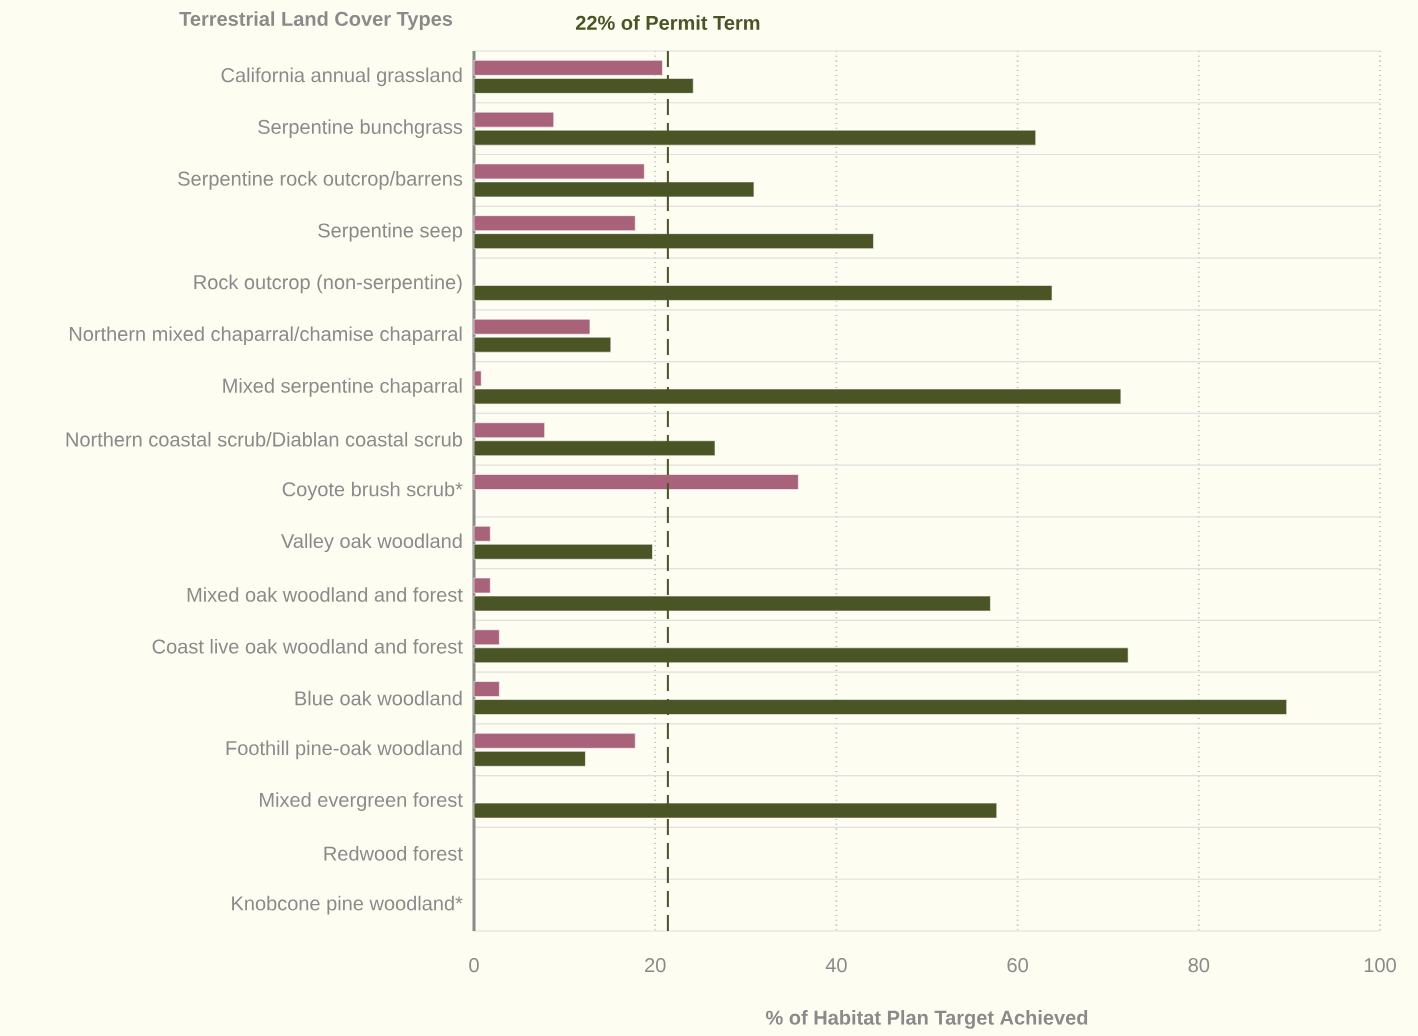 The height and width of the screenshot is (1036, 1418). Describe the element at coordinates (265, 336) in the screenshot. I see `y-tick-label: Northern mixed chaparral/chamise chaparral` at that location.